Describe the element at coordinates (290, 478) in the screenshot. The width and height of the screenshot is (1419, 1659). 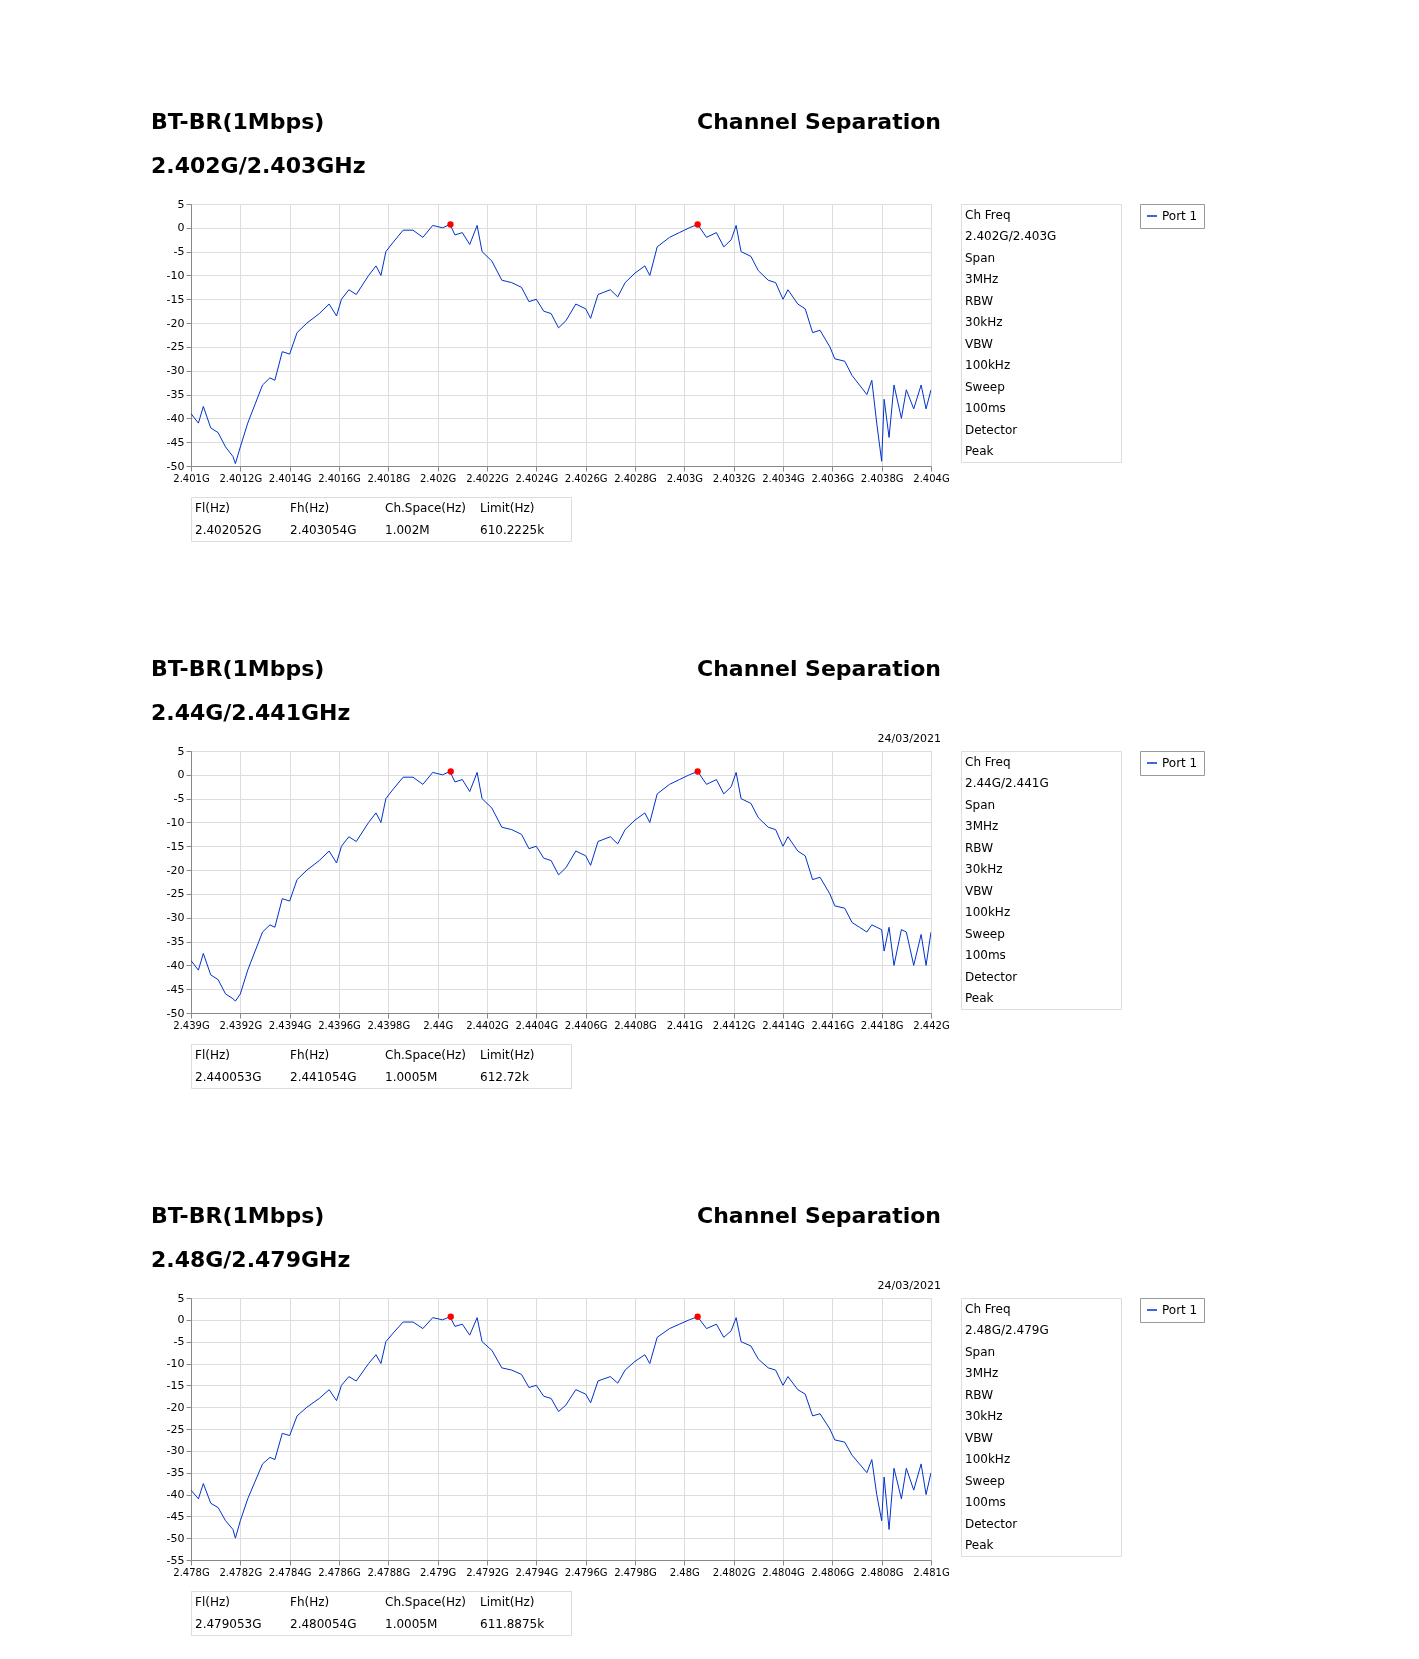
I see `x-tick-label: 2.4014G` at that location.